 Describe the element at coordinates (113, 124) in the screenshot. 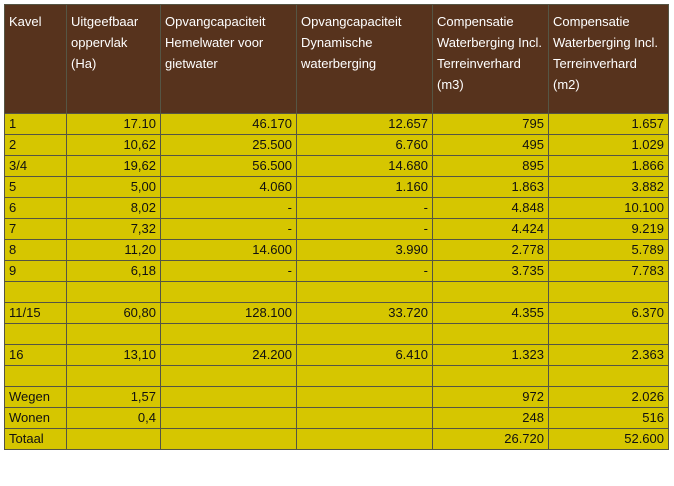

I see `cell-oppervlak: 17.10` at that location.